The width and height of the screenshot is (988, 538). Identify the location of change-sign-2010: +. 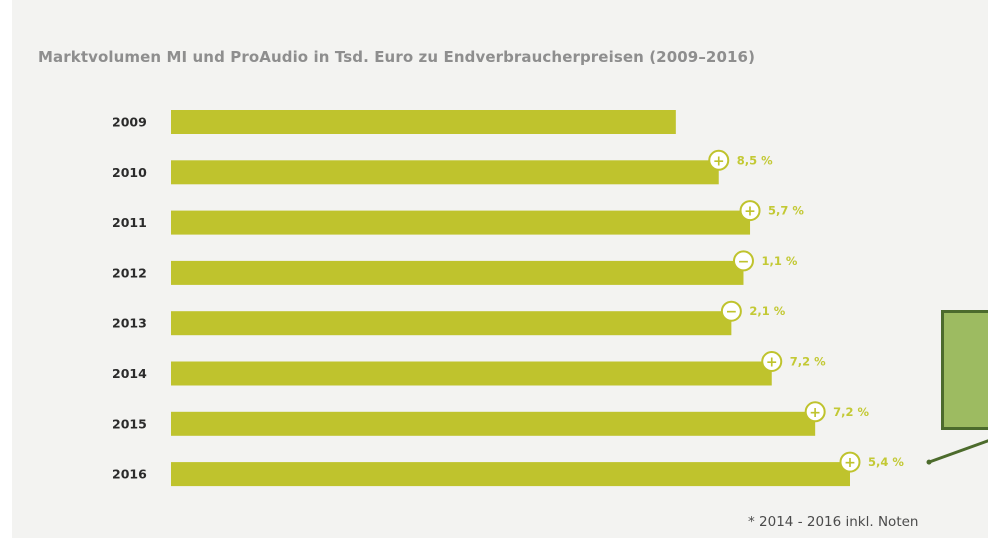
(719, 161).